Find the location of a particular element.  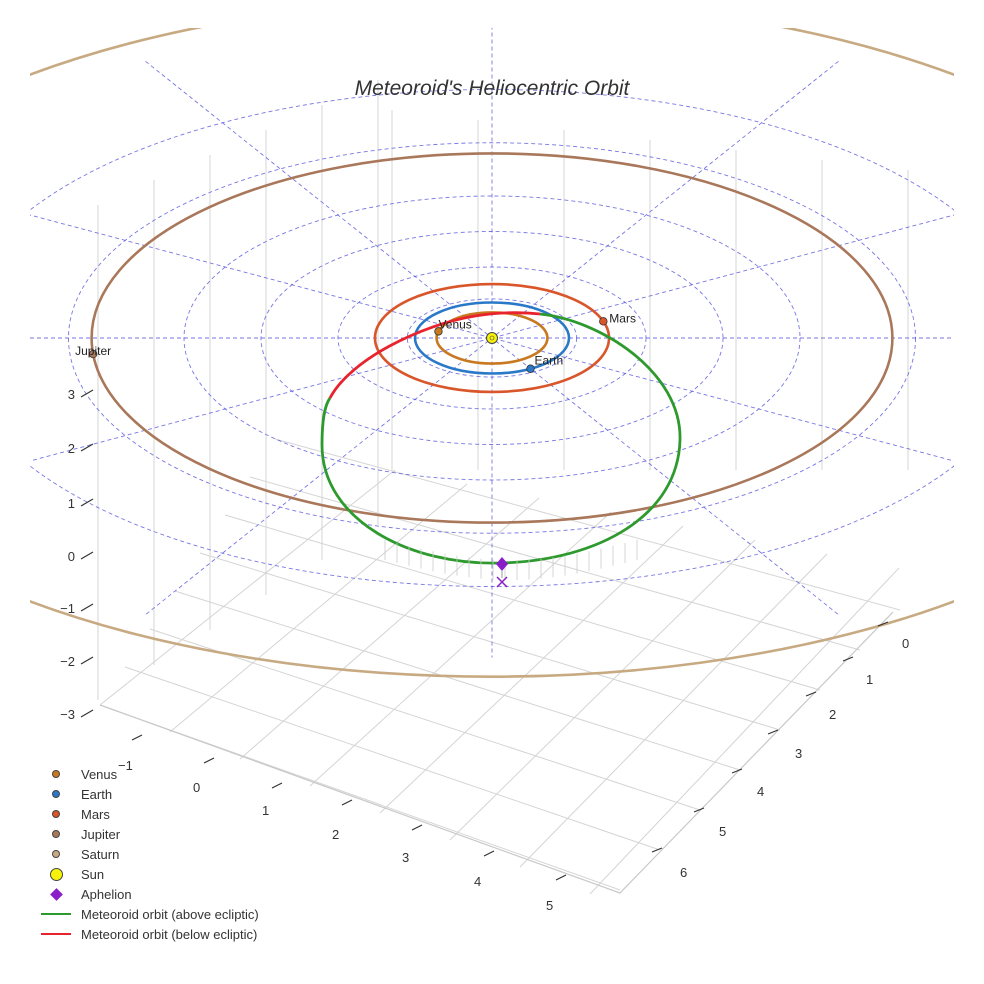

z-tick-label: 2 is located at coordinates (71, 448).